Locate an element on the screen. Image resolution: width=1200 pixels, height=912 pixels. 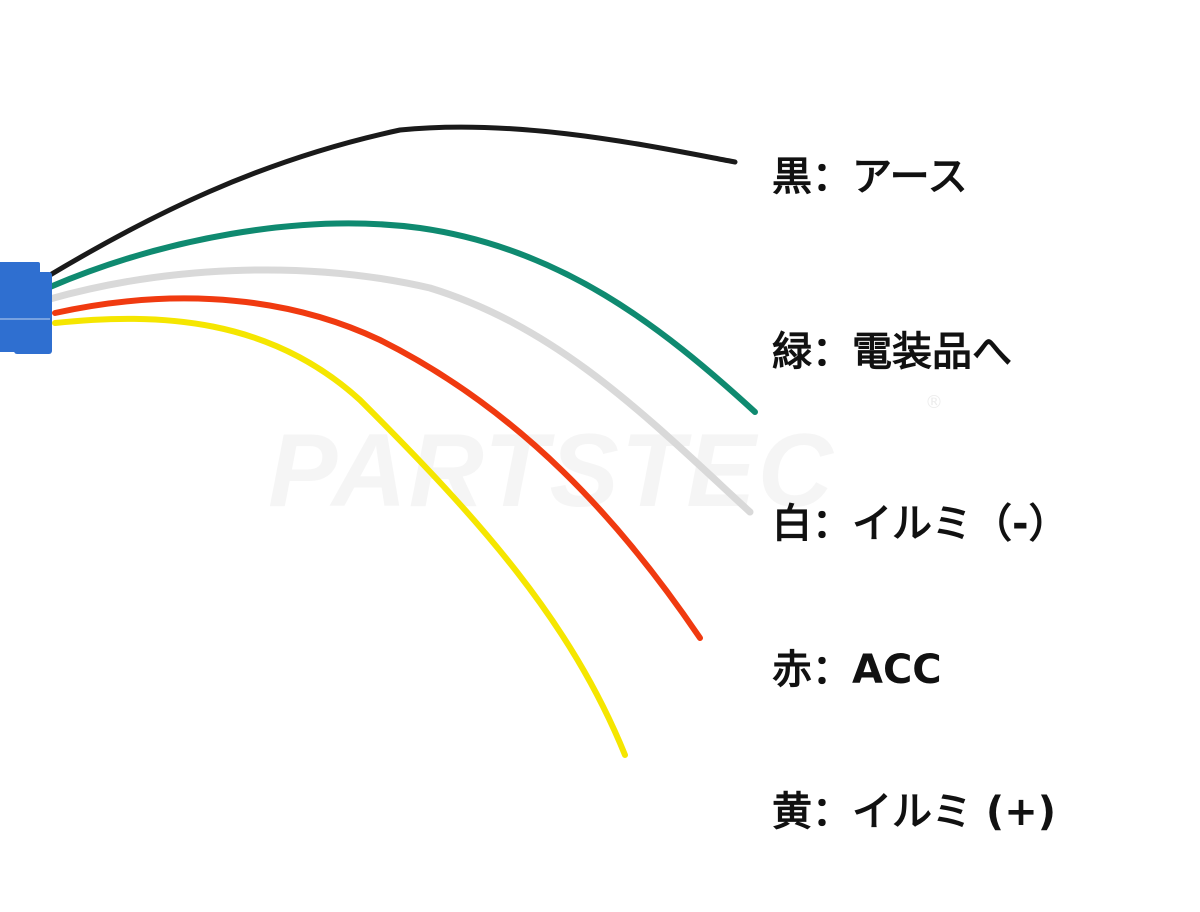
connector is located at coordinates (26, 308).